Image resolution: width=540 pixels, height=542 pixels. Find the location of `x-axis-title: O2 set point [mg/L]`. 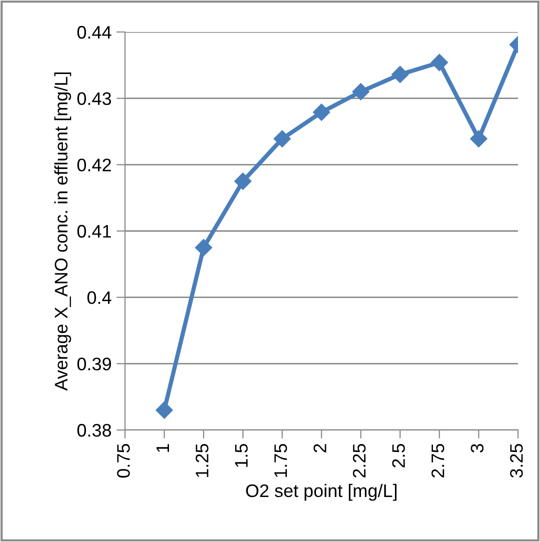

x-axis-title: O2 set point [mg/L] is located at coordinates (321, 492).